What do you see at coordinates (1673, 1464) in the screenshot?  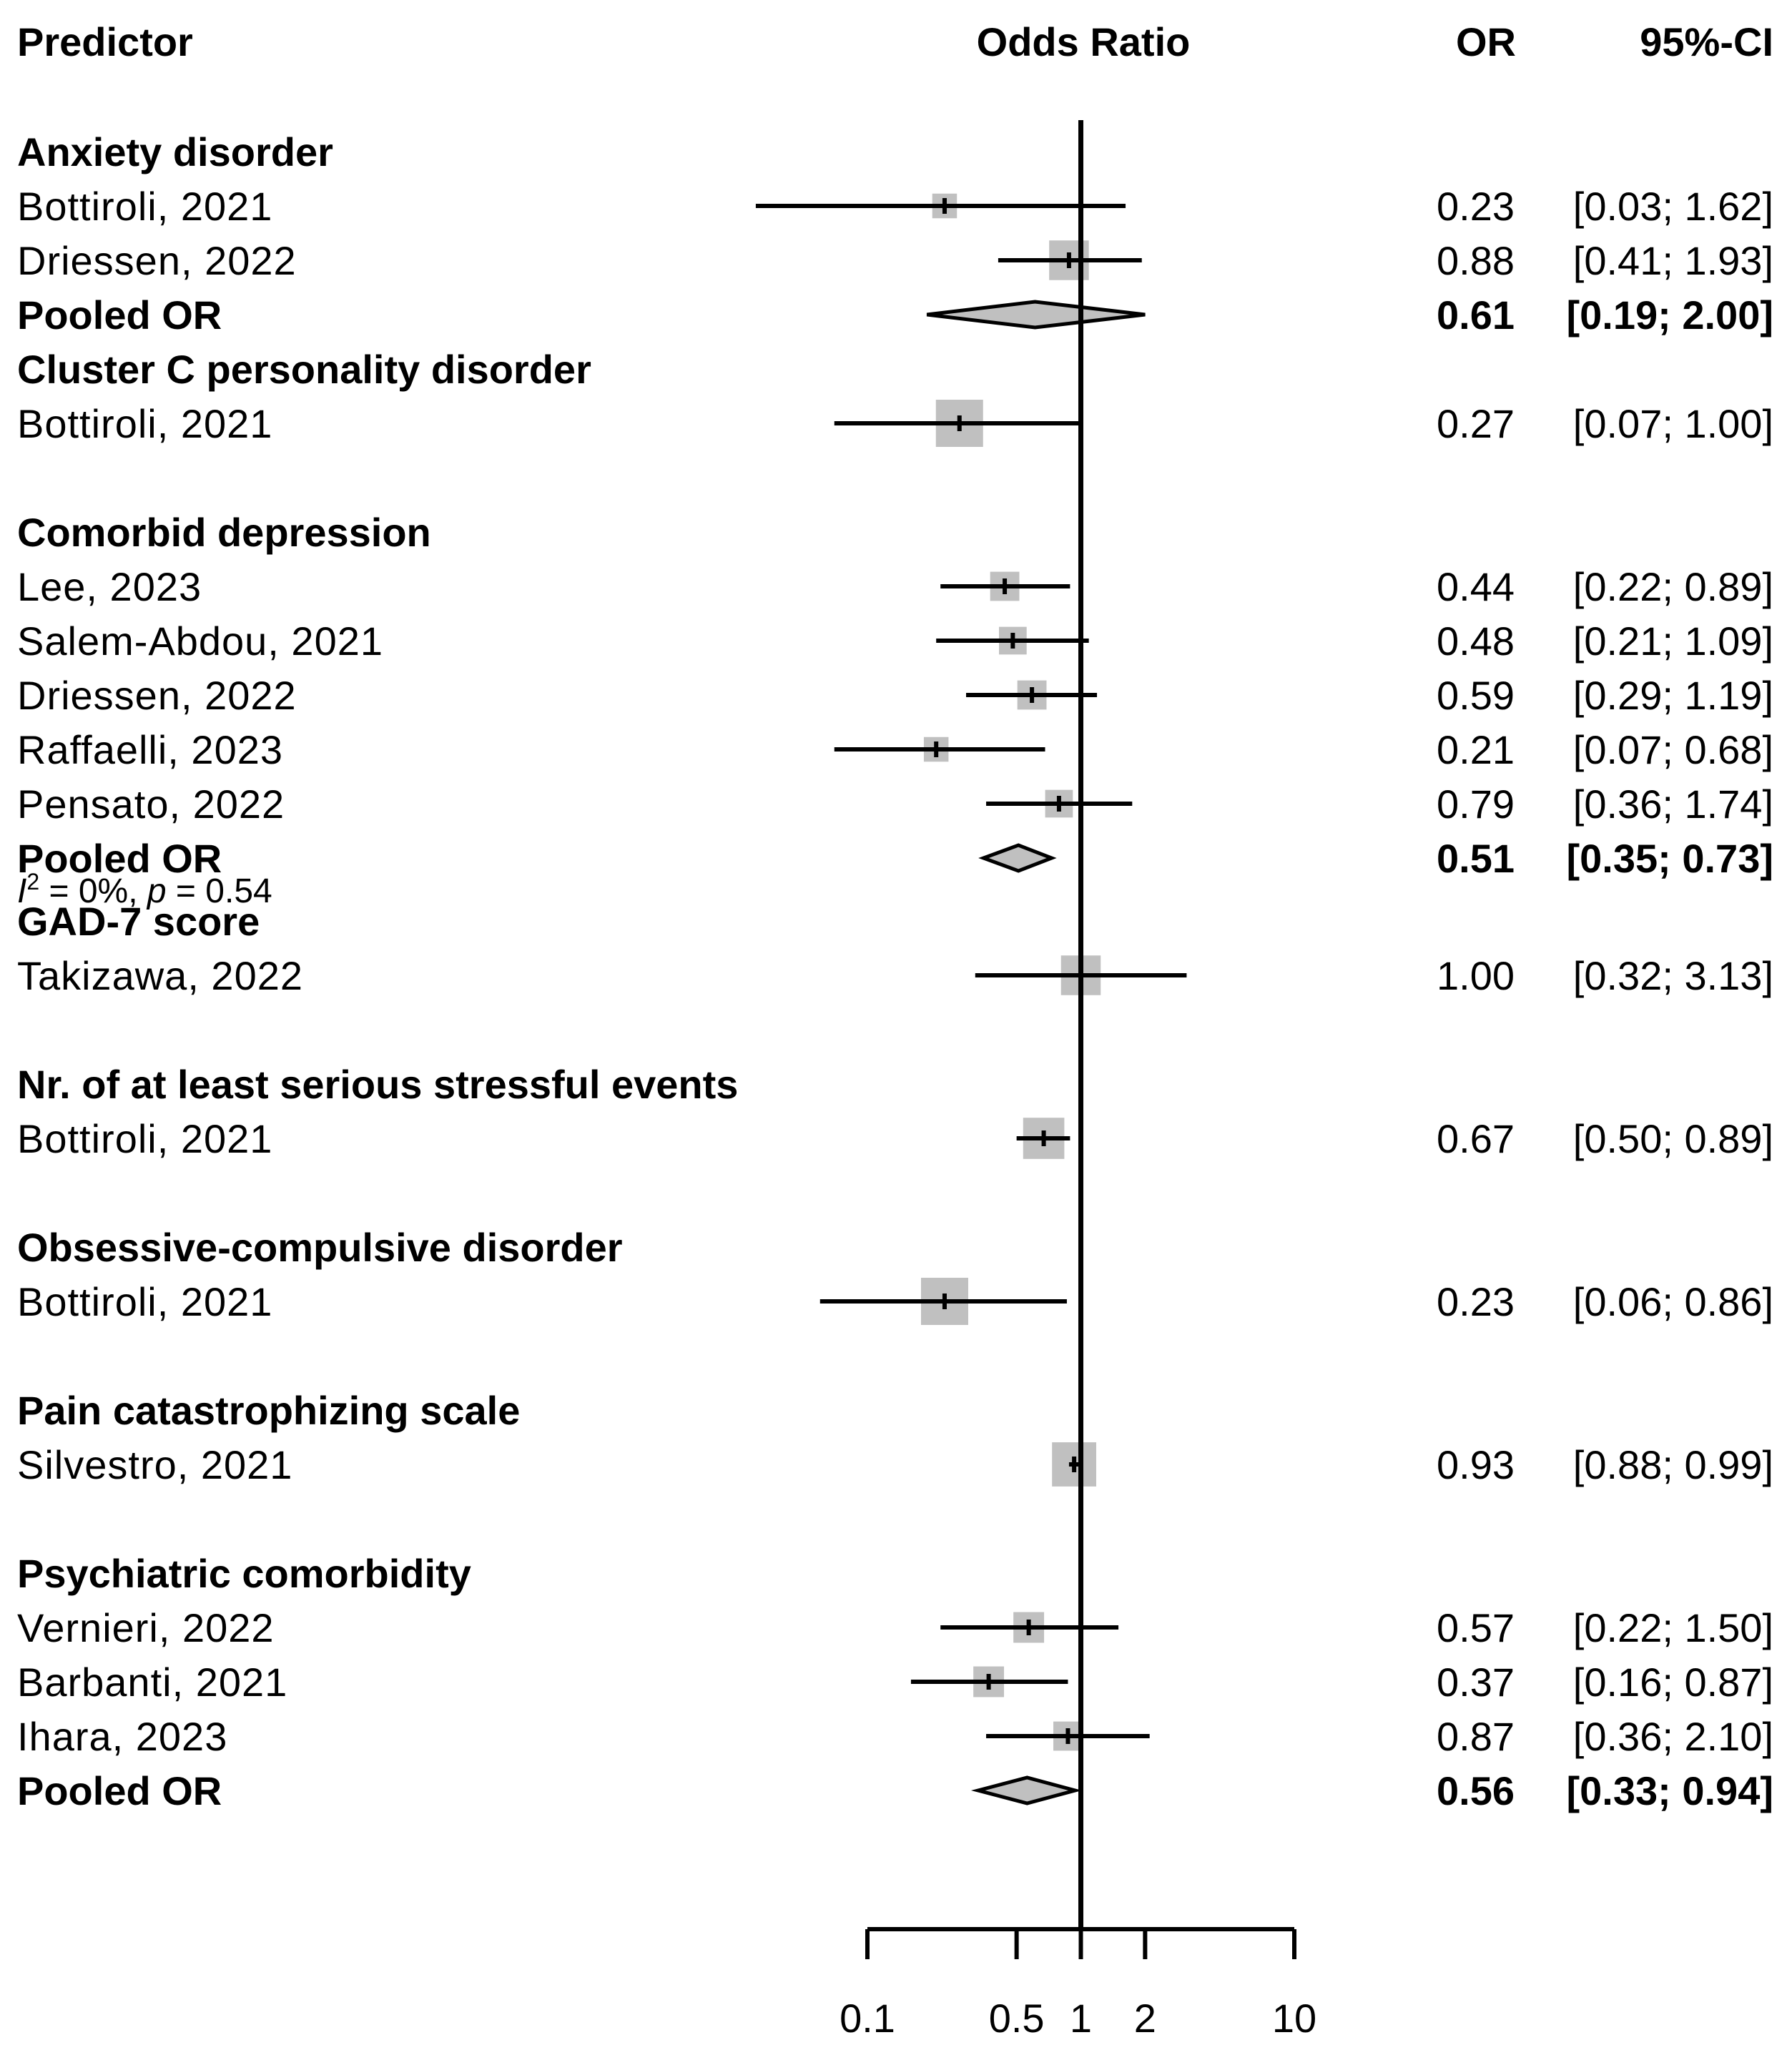 I see `study-ci-value: [0.88; 0.99]` at bounding box center [1673, 1464].